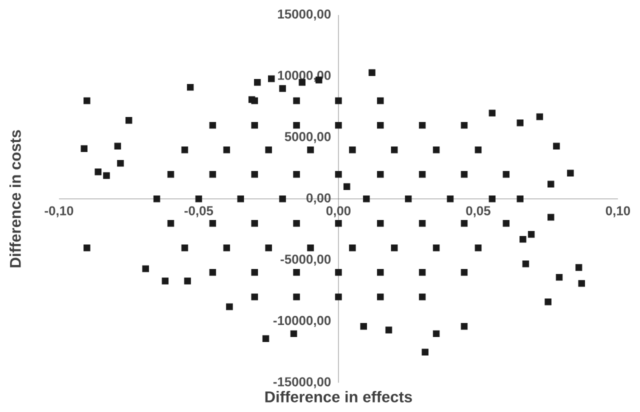  Describe the element at coordinates (307, 138) in the screenshot. I see `y-tick-label: 5000,00` at that location.